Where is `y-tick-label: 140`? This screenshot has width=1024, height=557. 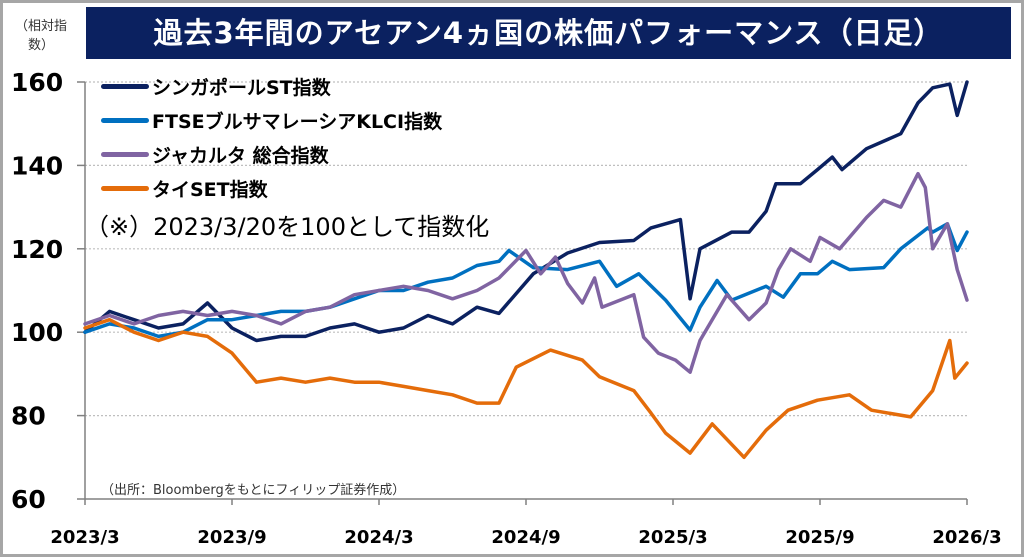
y-tick-label: 140 is located at coordinates (37, 165).